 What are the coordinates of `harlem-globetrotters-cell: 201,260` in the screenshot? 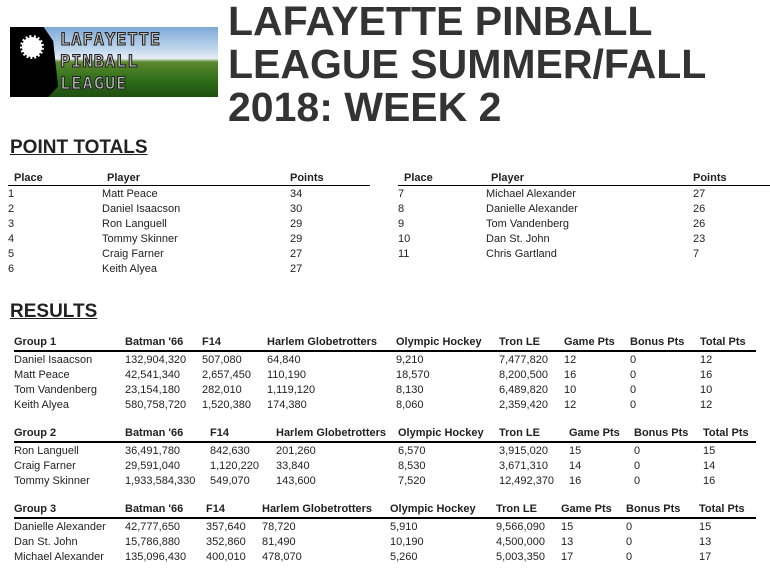 It's located at (296, 450).